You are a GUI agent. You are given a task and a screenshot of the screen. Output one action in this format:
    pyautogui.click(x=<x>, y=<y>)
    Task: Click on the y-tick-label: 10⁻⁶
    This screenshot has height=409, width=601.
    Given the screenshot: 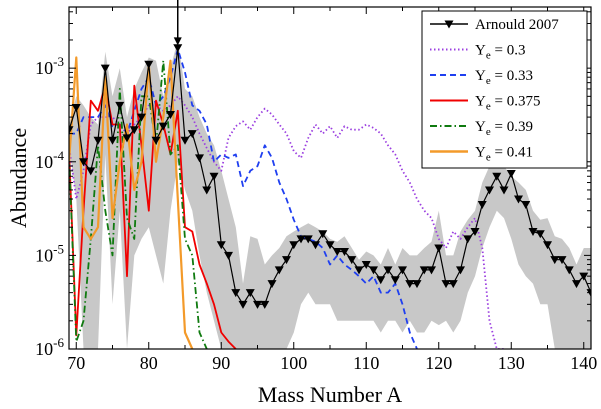 What is the action you would take?
    pyautogui.click(x=49, y=347)
    